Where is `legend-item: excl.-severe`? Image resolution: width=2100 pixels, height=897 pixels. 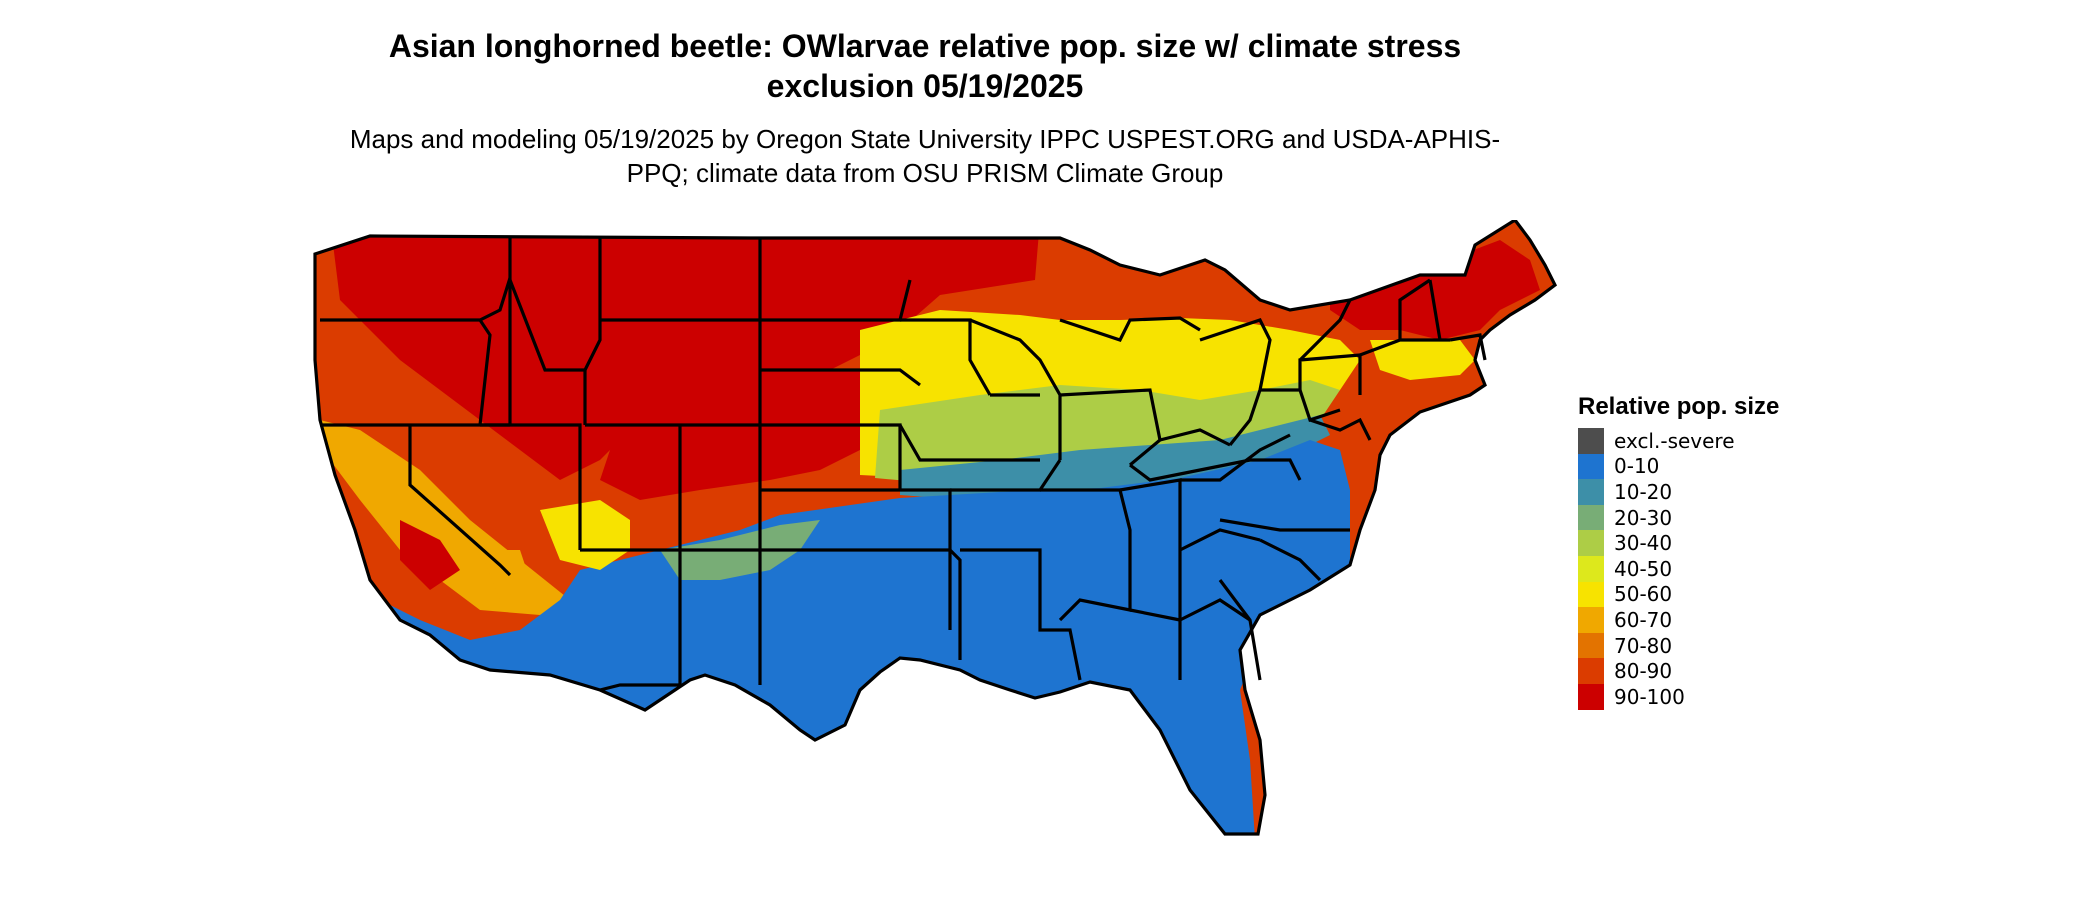
legend-item: excl.-severe is located at coordinates (1678, 441).